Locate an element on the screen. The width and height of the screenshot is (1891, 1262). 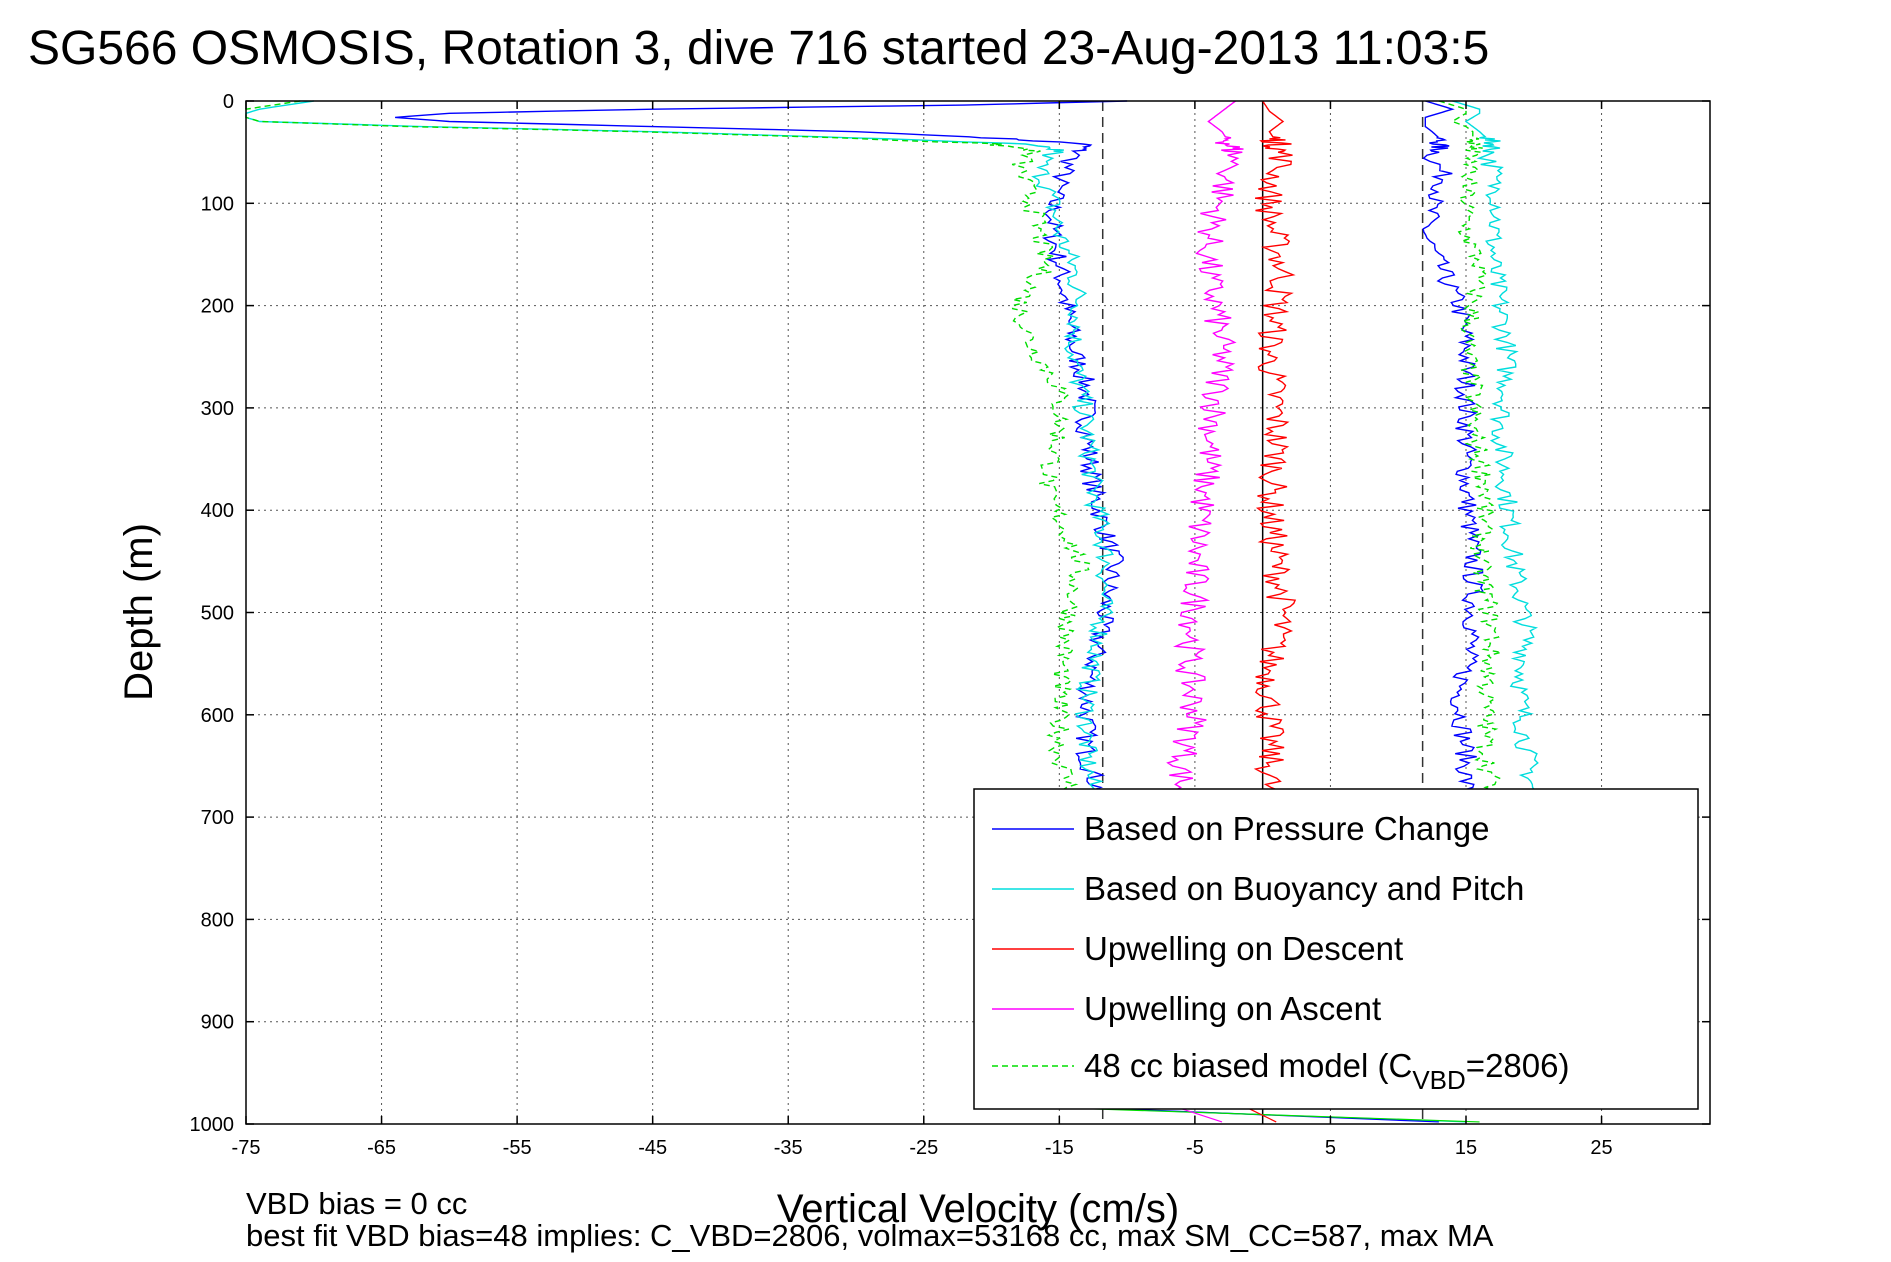
x-tick-label: -45 is located at coordinates (652, 1148).